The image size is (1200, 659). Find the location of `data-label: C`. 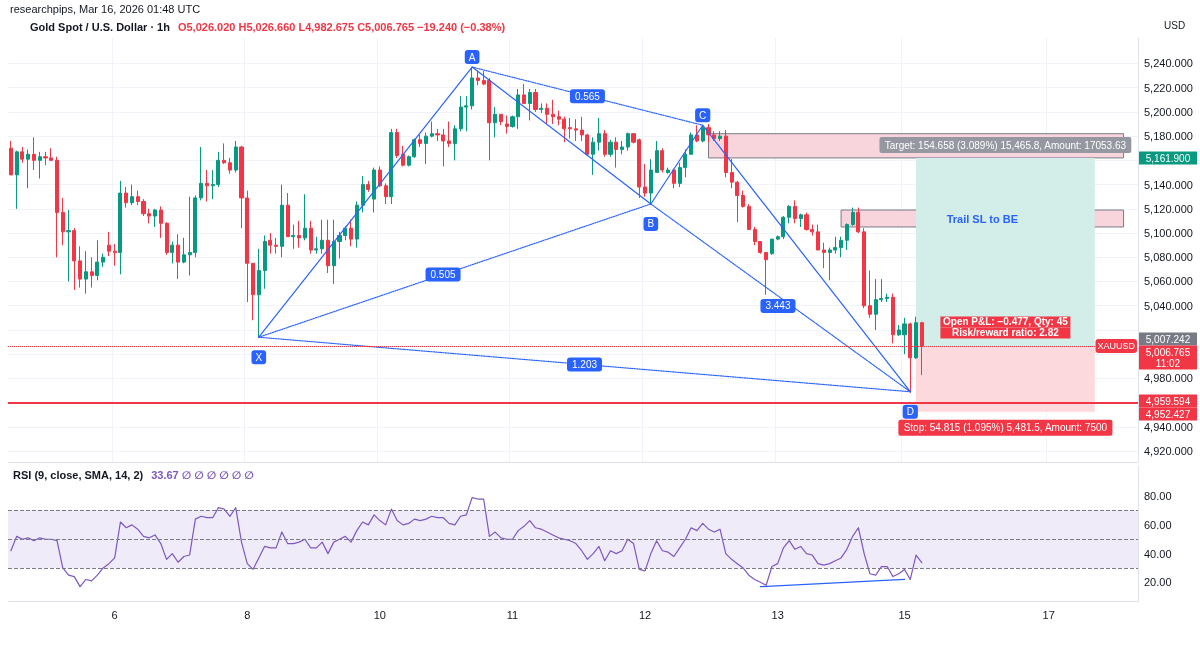

data-label: C is located at coordinates (703, 115).